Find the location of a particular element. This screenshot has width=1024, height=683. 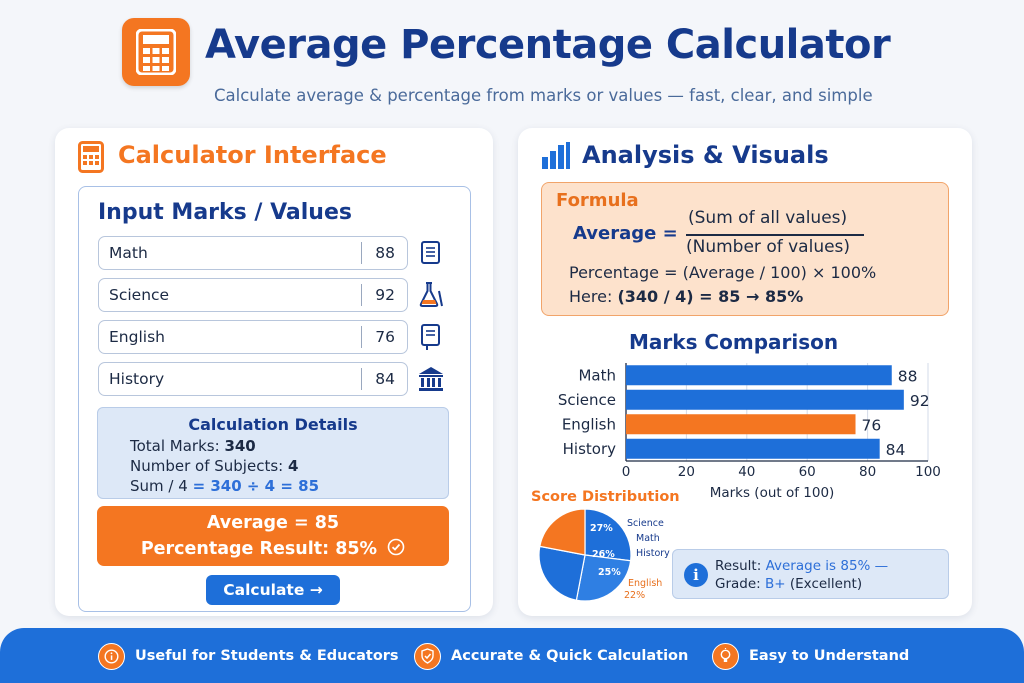

x-tick-label: 0 is located at coordinates (626, 472).